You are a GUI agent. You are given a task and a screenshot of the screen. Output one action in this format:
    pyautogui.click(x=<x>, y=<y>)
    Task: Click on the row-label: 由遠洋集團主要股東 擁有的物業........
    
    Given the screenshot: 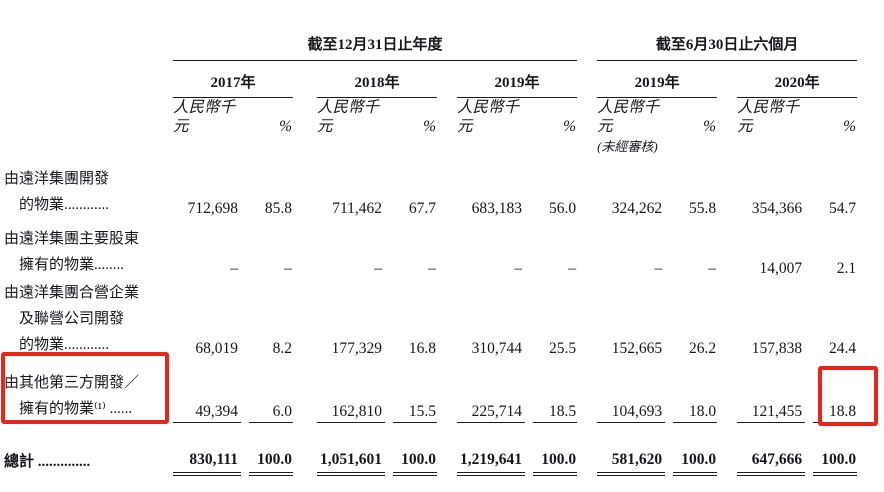 What is the action you would take?
    pyautogui.click(x=88, y=248)
    